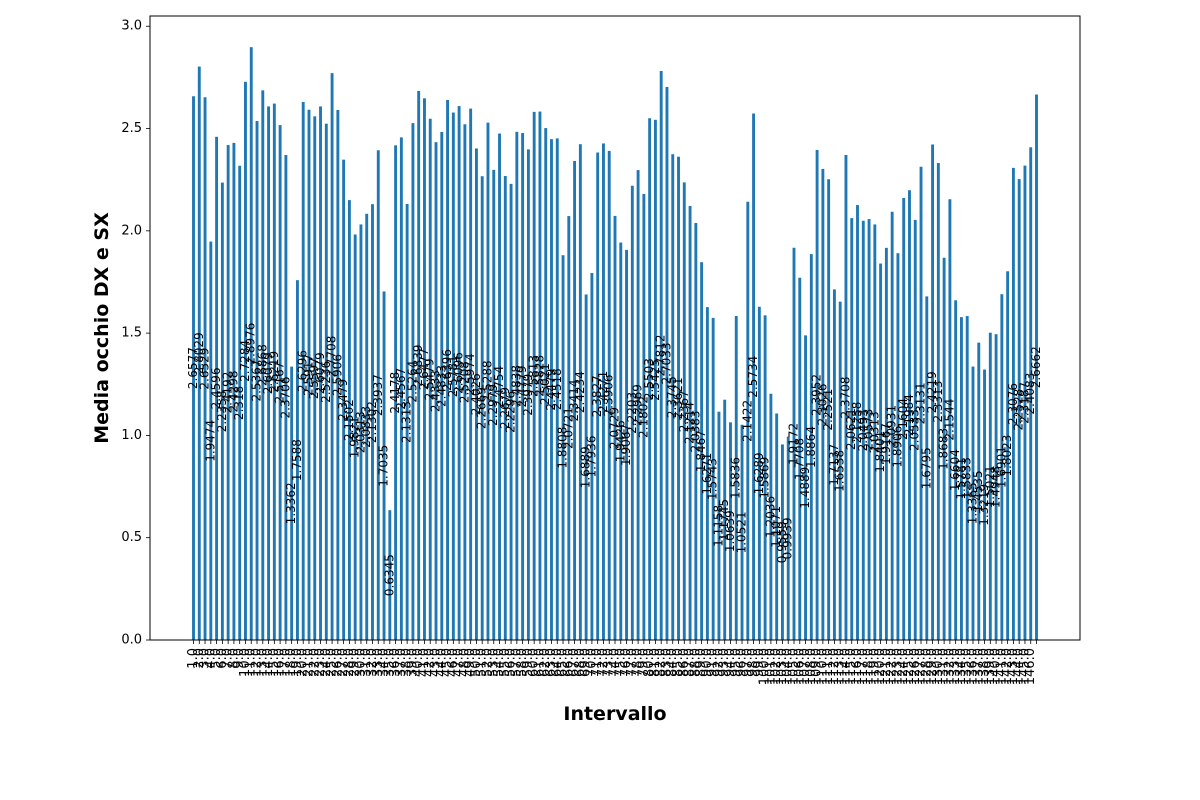  I want to click on data-label: 2.3414, so click(574, 400).